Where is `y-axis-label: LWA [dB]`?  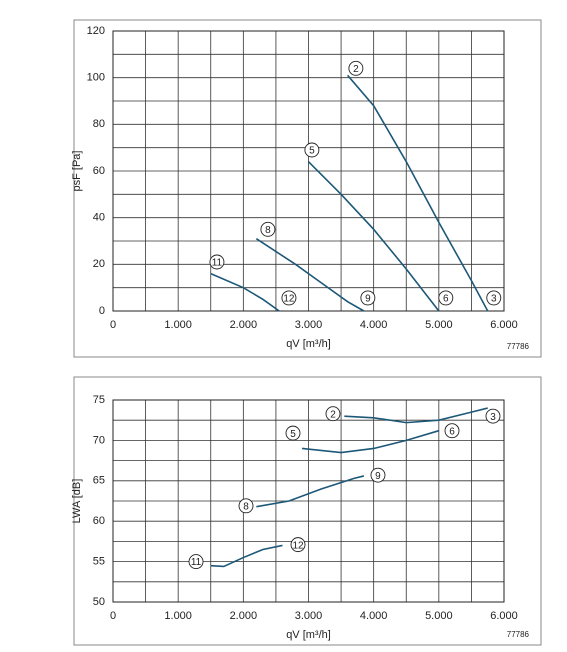 y-axis-label: LWA [dB] is located at coordinates (77, 501).